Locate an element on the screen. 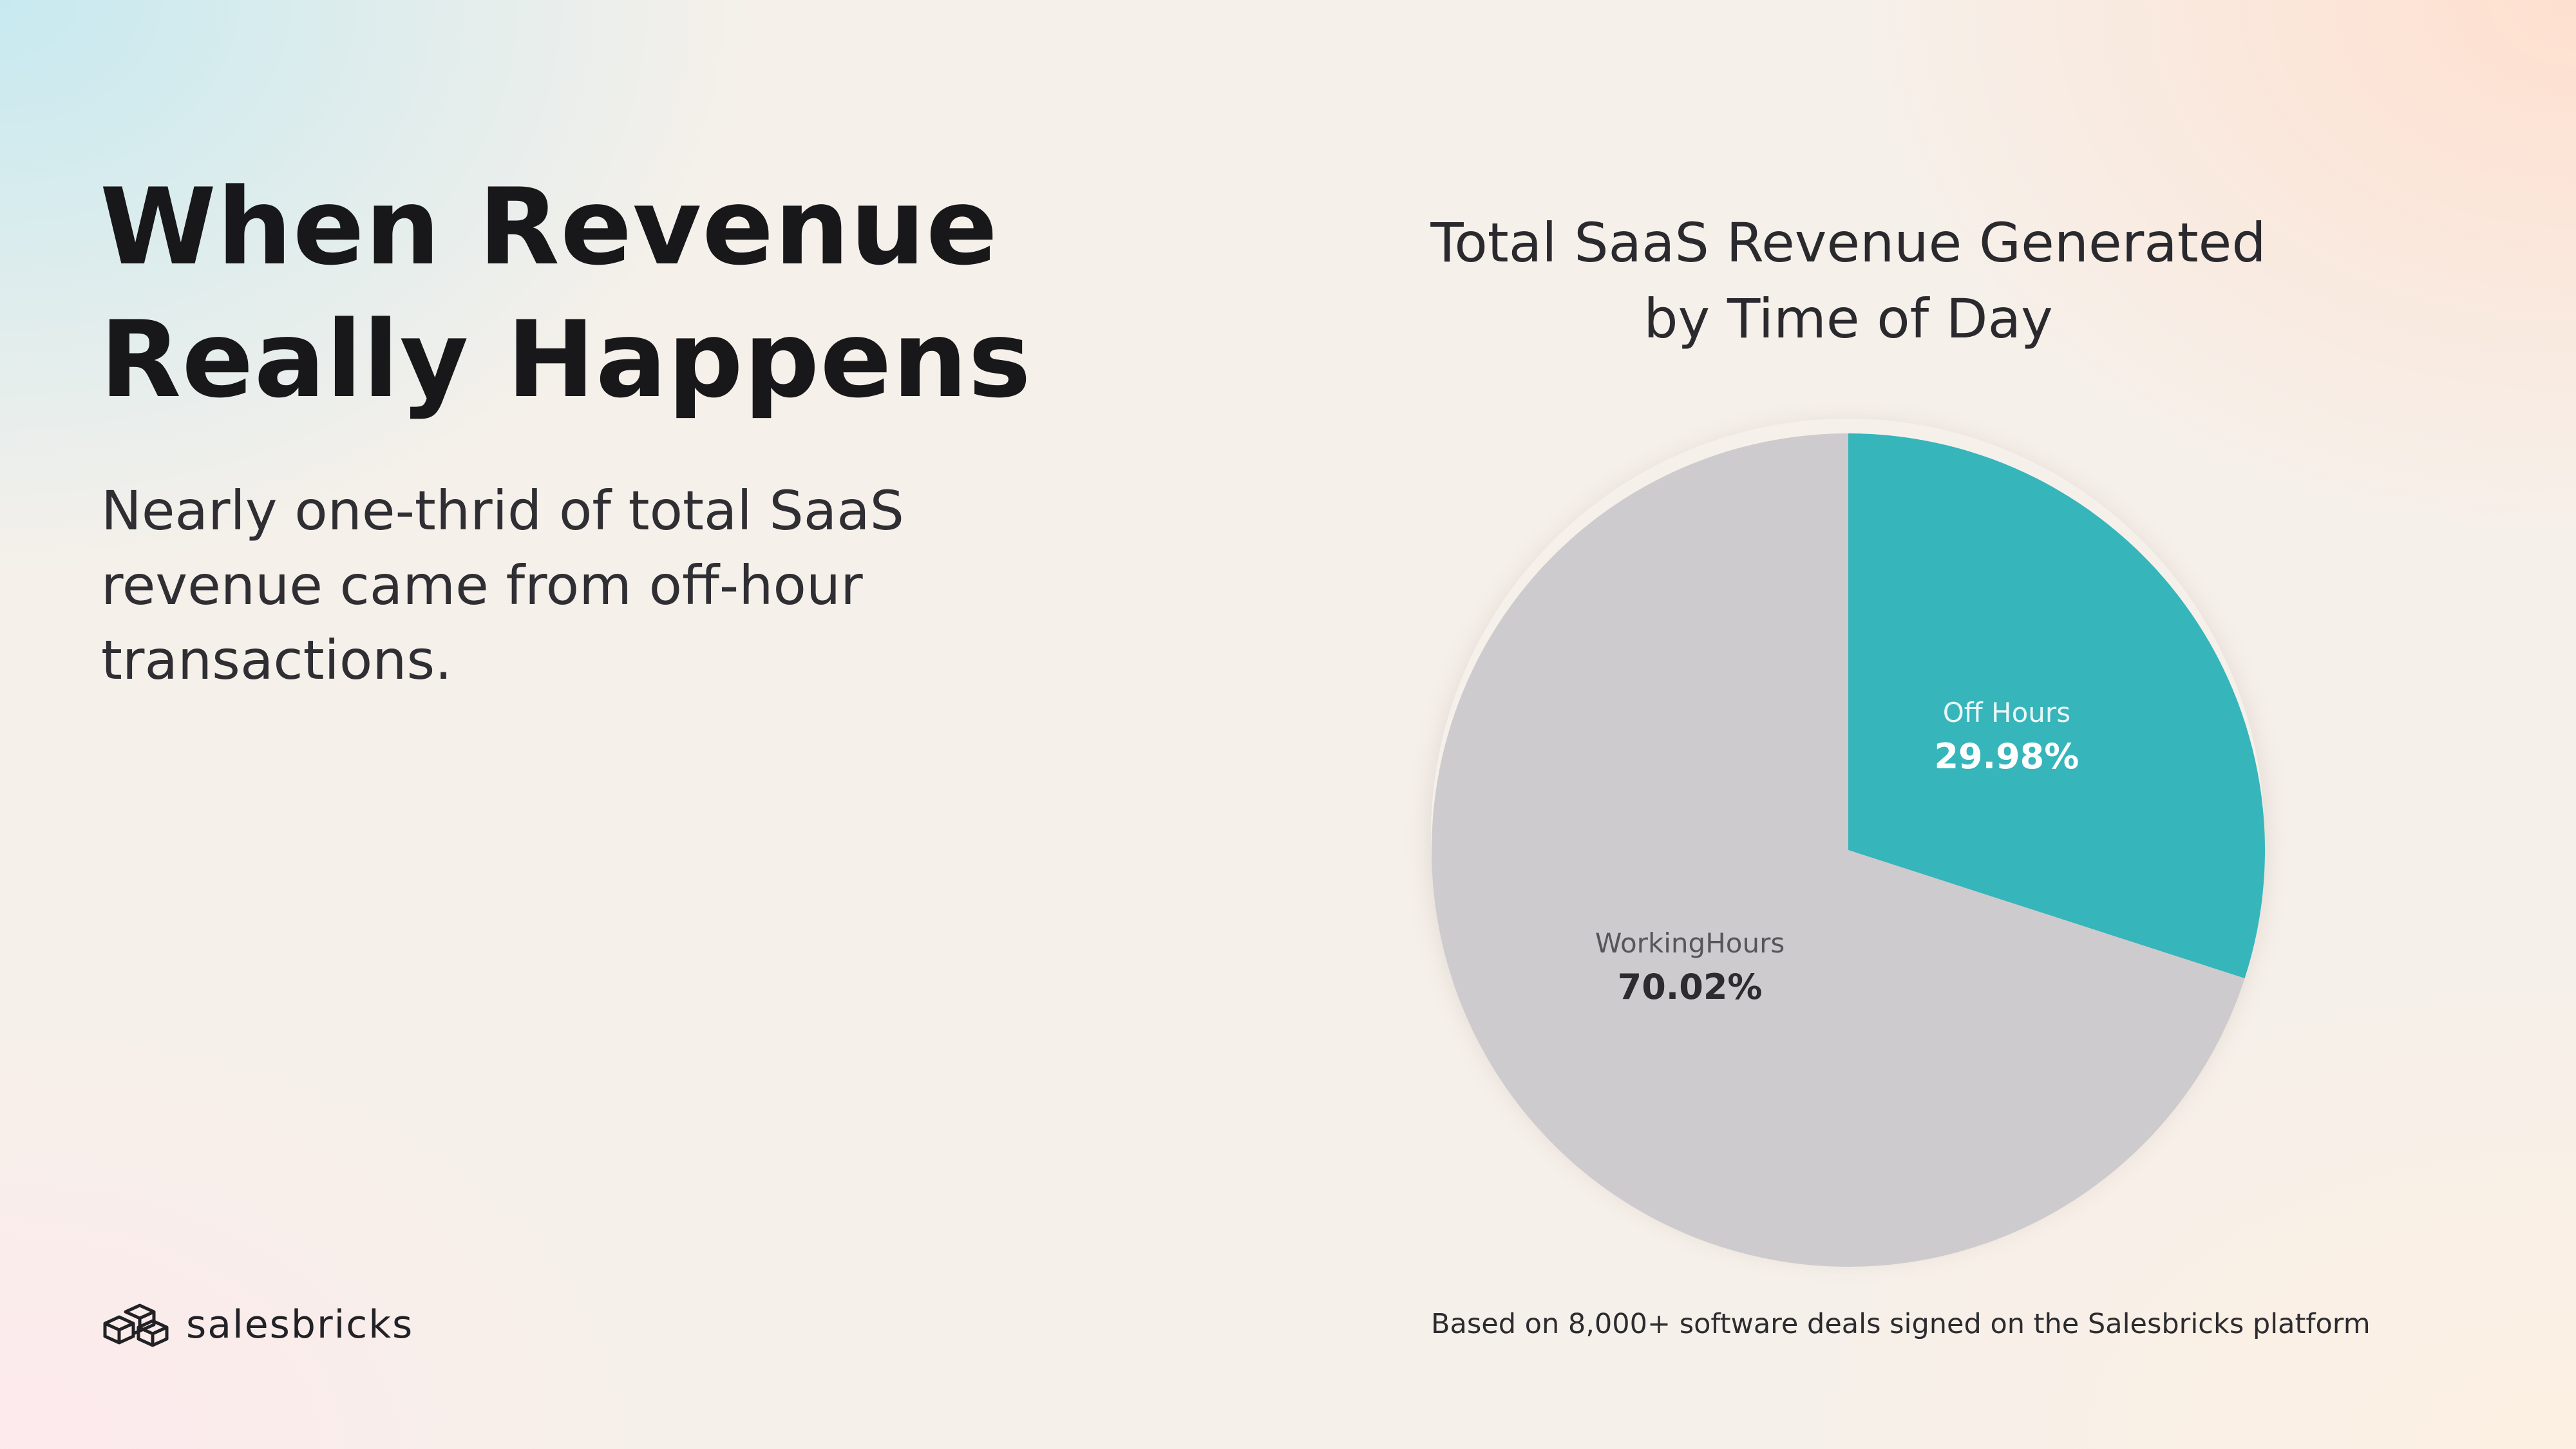 This screenshot has height=1449, width=2576. brand: salesbricks is located at coordinates (256, 1325).